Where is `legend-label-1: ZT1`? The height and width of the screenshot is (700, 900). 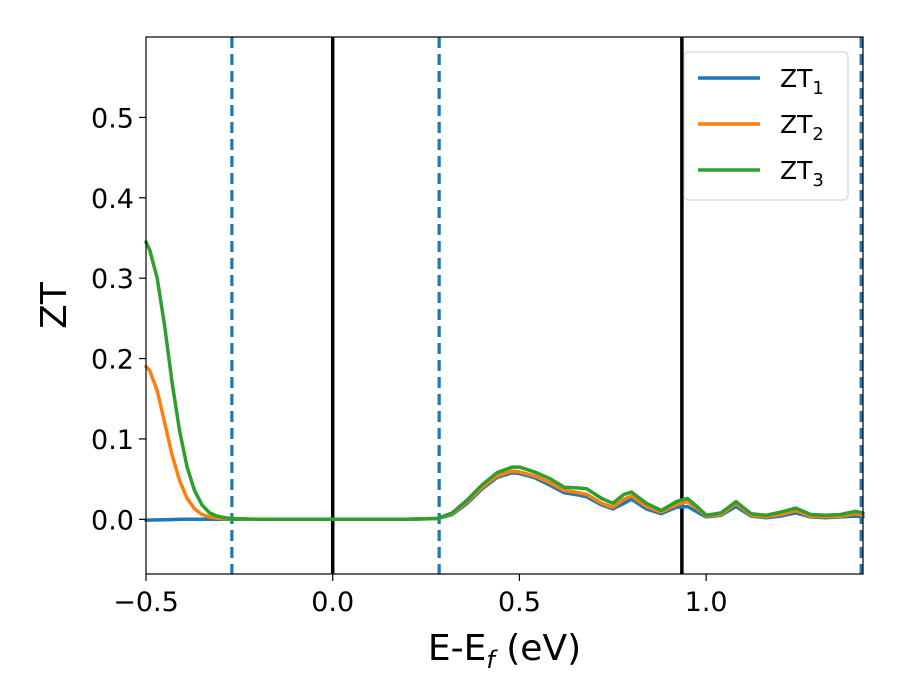
legend-label-1: ZT1 is located at coordinates (802, 81).